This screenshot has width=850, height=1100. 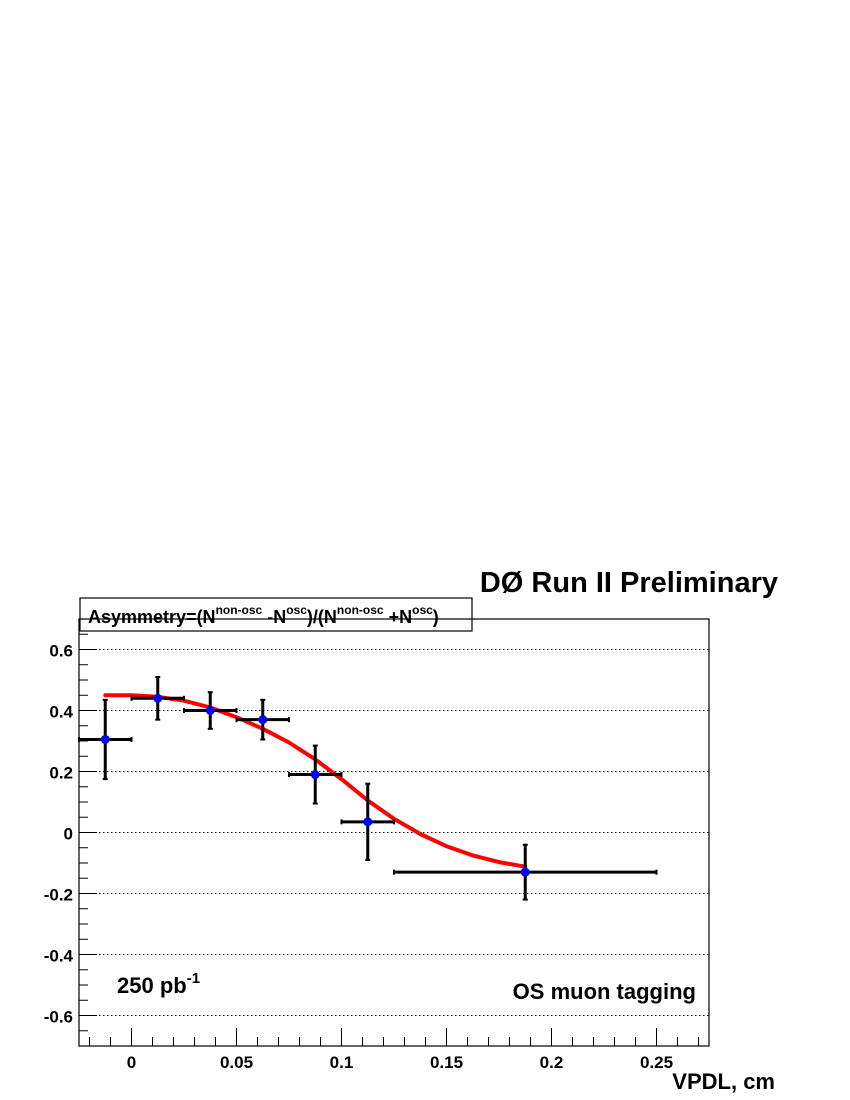 What do you see at coordinates (398, 617) in the screenshot?
I see `title-part-4: +N` at bounding box center [398, 617].